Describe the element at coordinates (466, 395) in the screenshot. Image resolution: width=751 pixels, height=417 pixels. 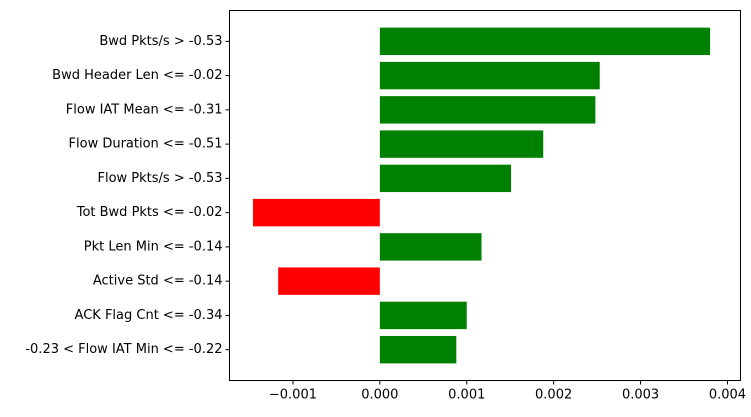
I see `x-tick-label-2: 0.001` at that location.